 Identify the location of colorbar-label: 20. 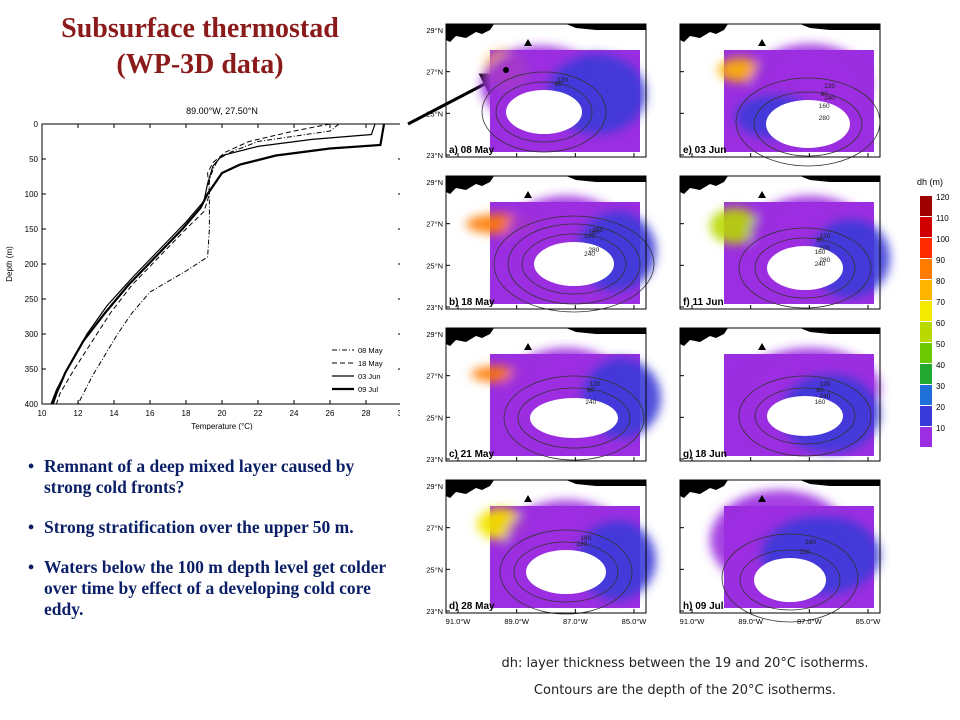
(940, 407).